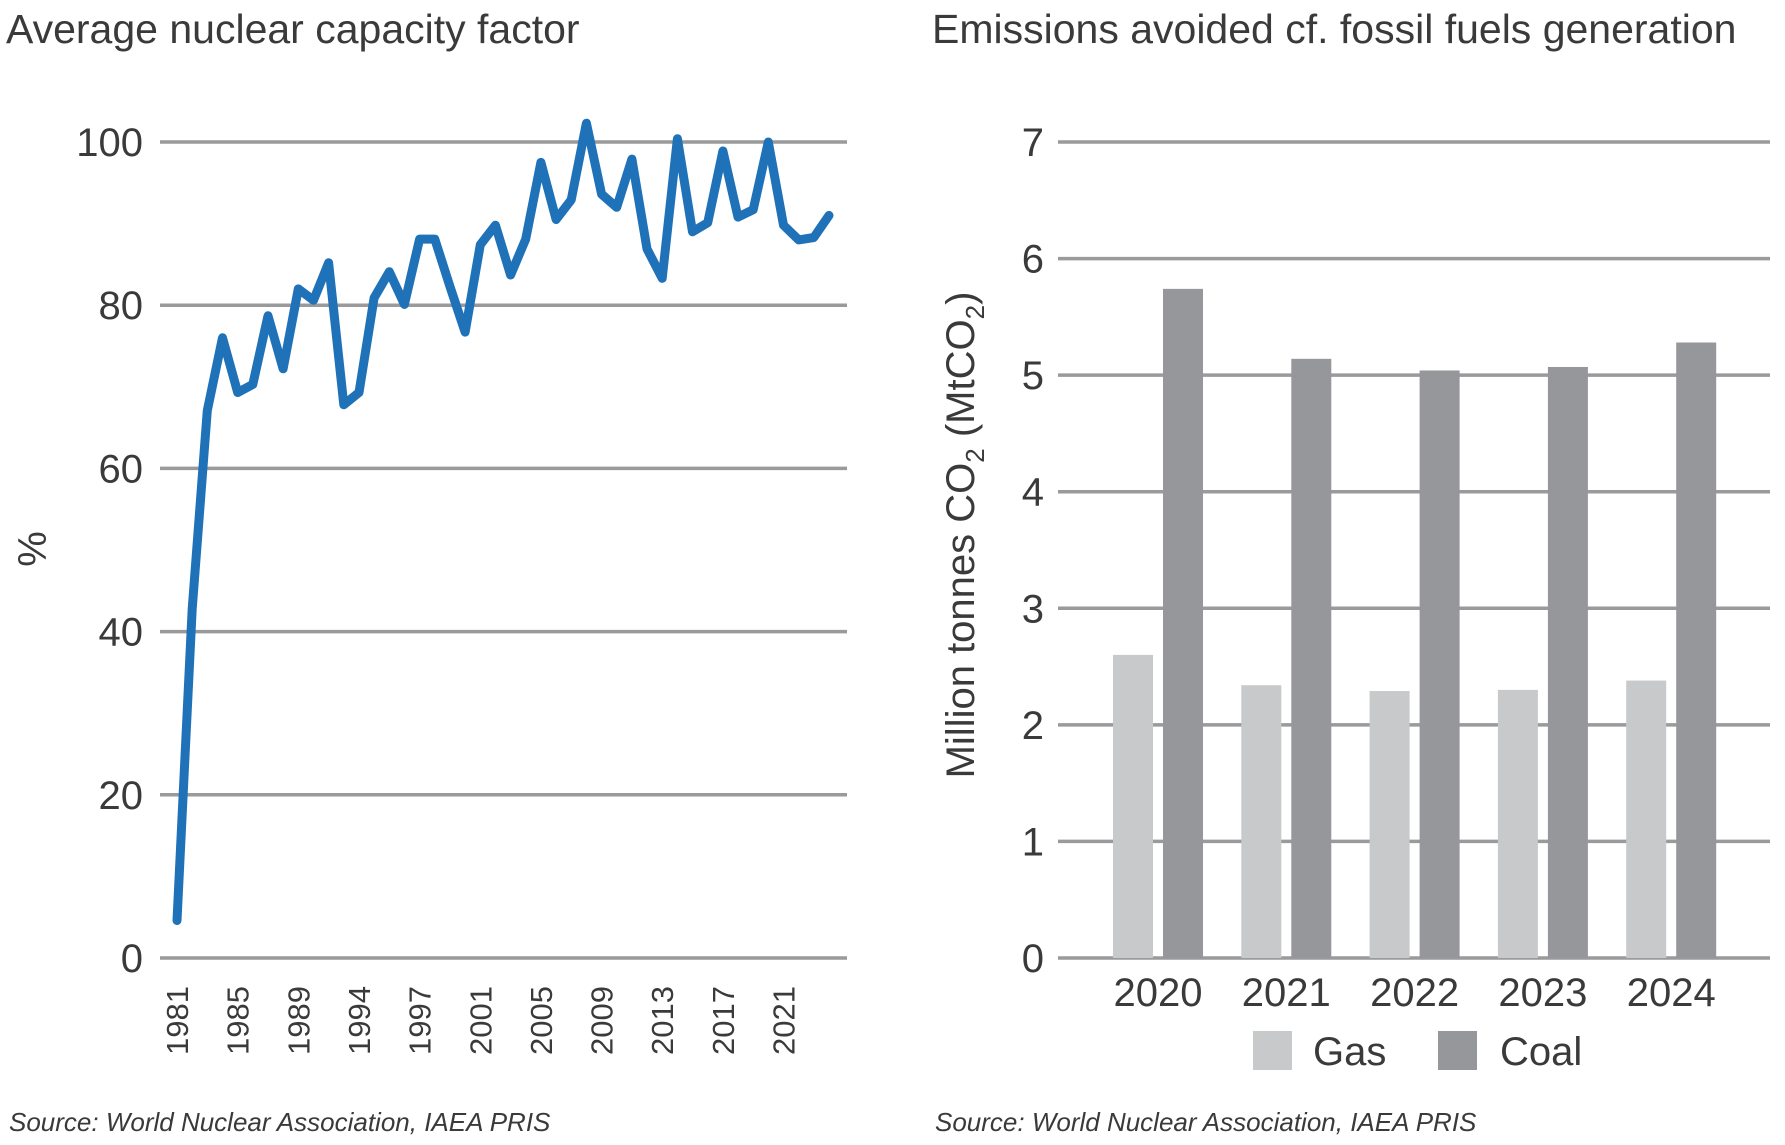  Describe the element at coordinates (1517, 823) in the screenshot. I see `bar-gas-2023` at that location.